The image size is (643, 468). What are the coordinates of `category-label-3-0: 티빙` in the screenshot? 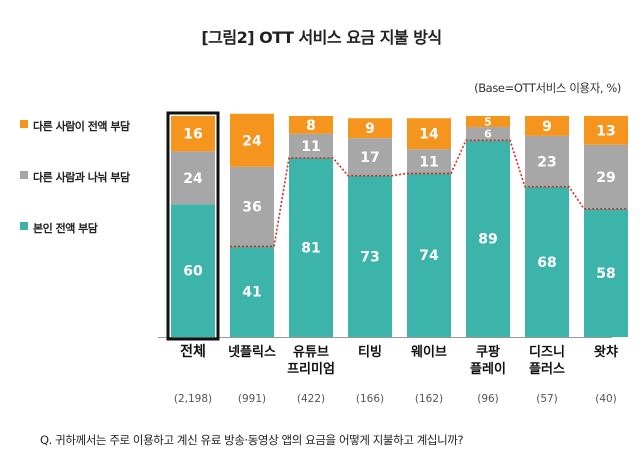 It's located at (370, 352).